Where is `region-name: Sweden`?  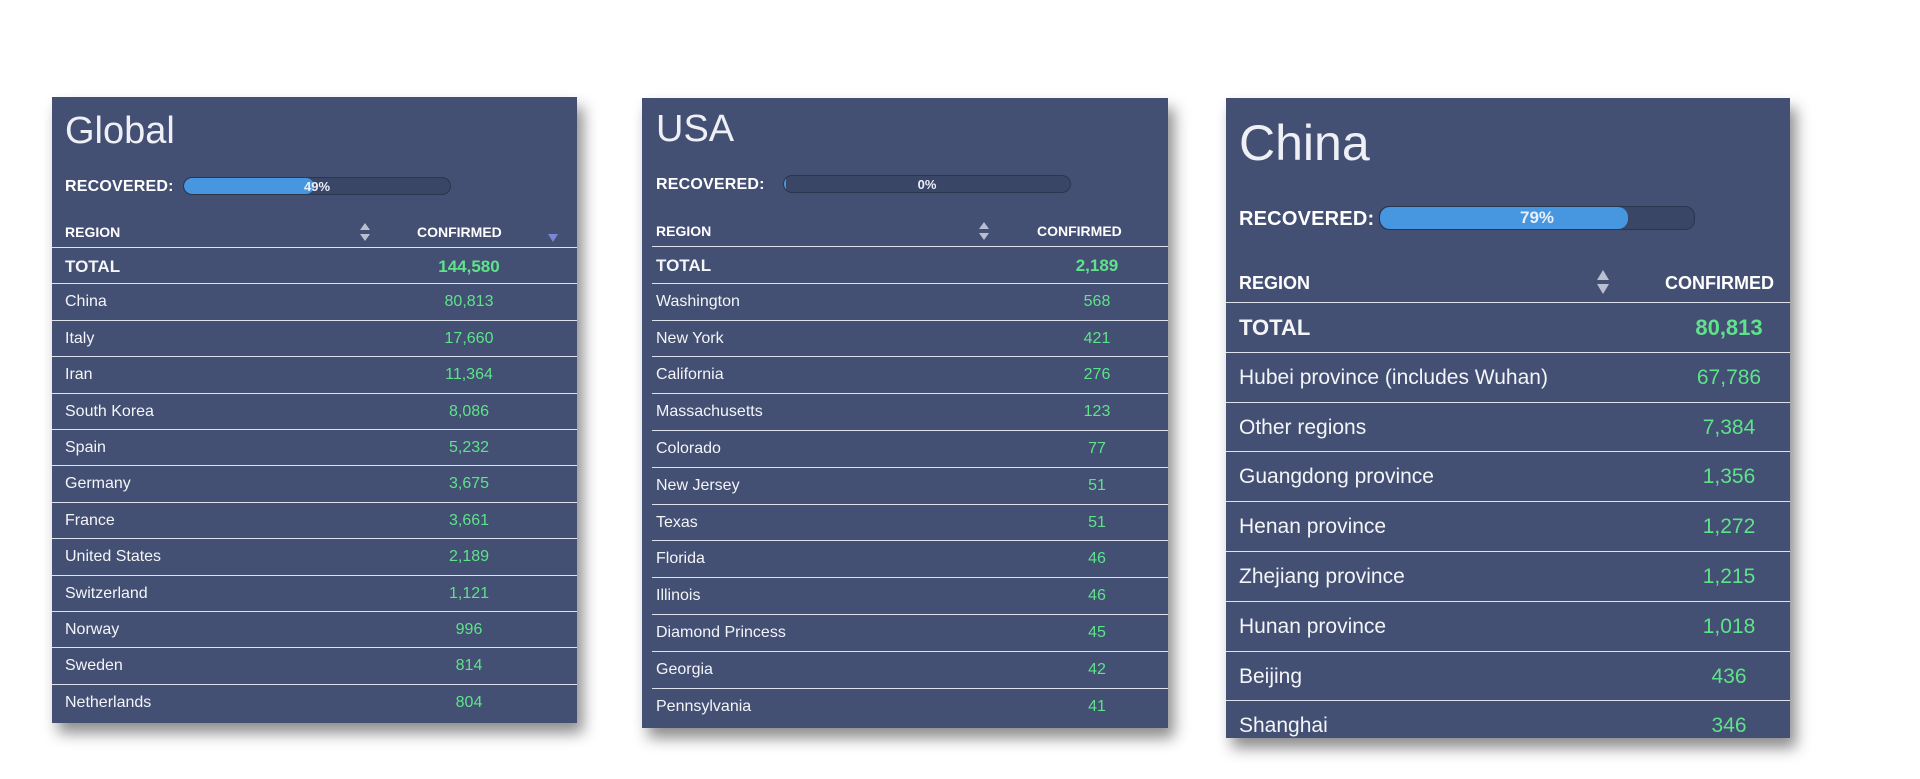 region-name: Sweden is located at coordinates (94, 666).